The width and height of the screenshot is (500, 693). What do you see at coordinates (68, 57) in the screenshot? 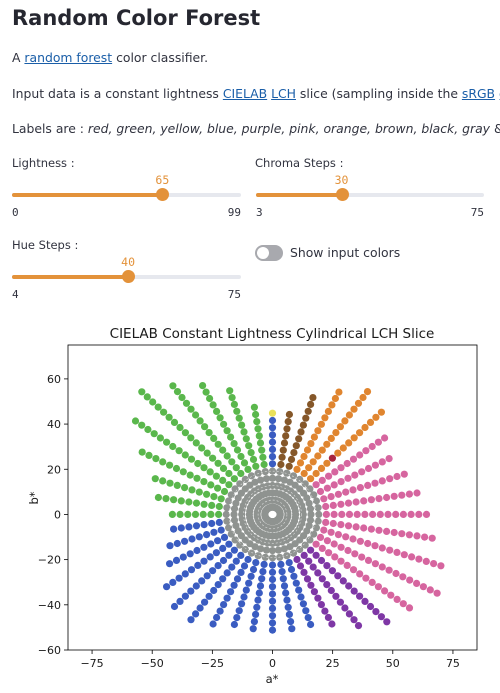
I see `random-forest-link: random forest` at bounding box center [68, 57].